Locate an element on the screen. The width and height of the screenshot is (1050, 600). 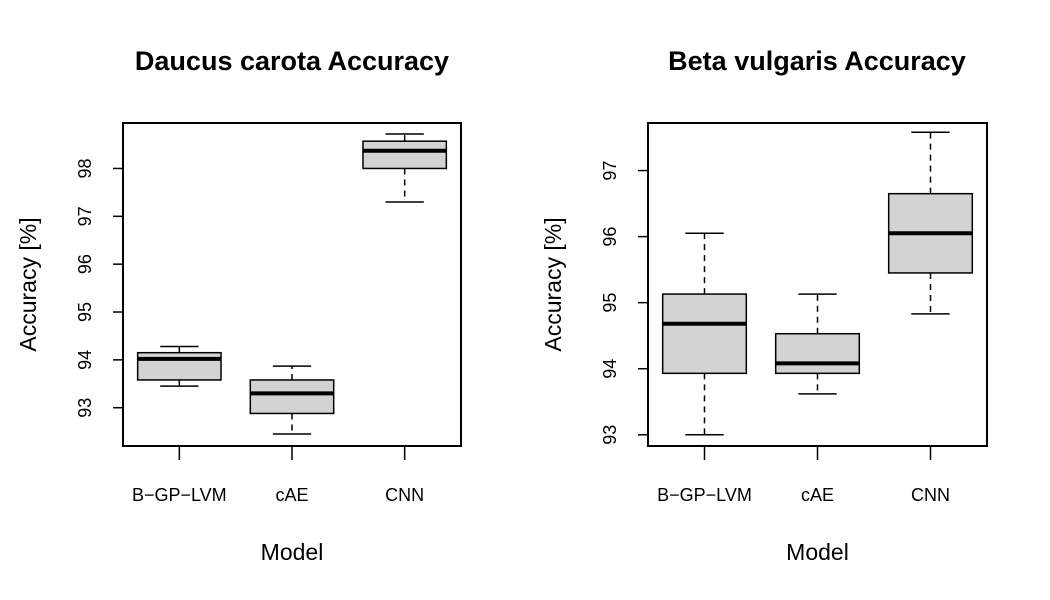
chart-title: Daucus carota Accuracy is located at coordinates (292, 61).